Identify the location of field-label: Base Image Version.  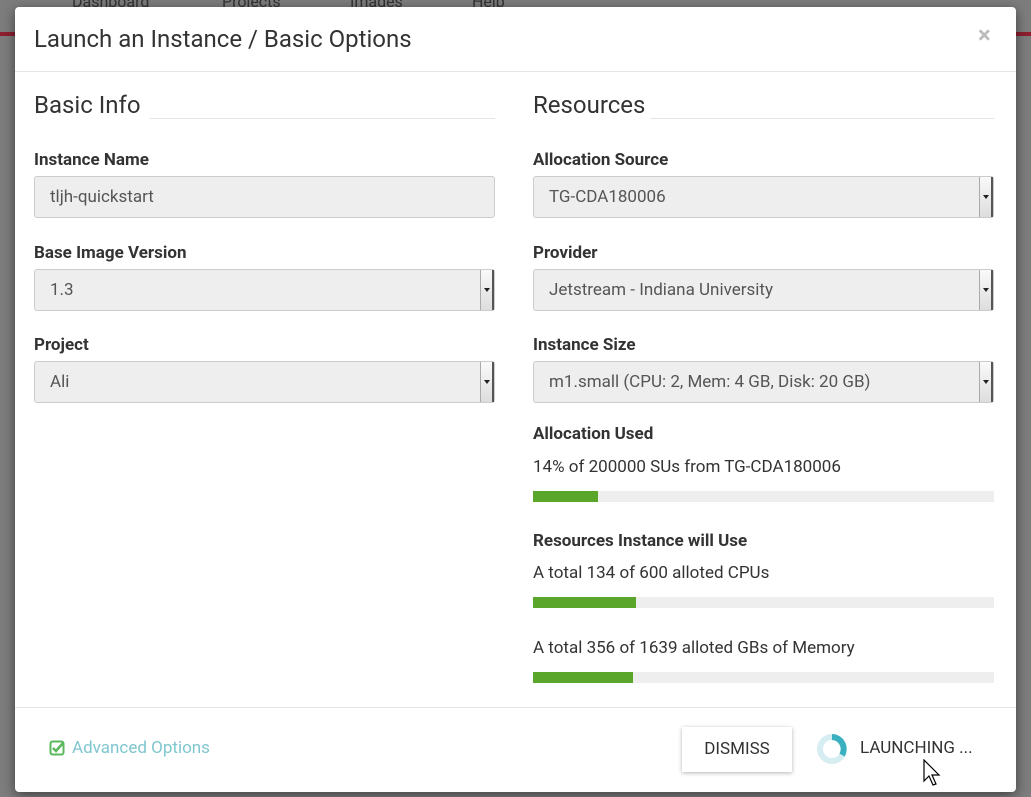
(110, 252).